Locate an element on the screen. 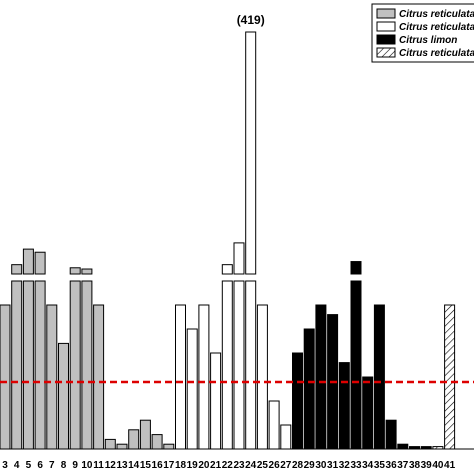 Image resolution: width=474 pixels, height=474 pixels. x-tick-label: 32 is located at coordinates (345, 465).